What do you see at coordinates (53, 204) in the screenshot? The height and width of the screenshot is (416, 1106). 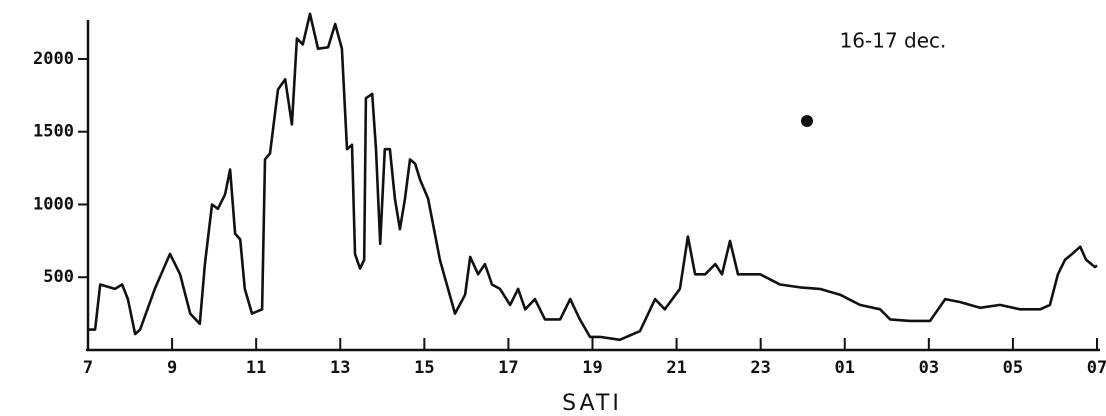 I see `y-tick-label: 1000` at bounding box center [53, 204].